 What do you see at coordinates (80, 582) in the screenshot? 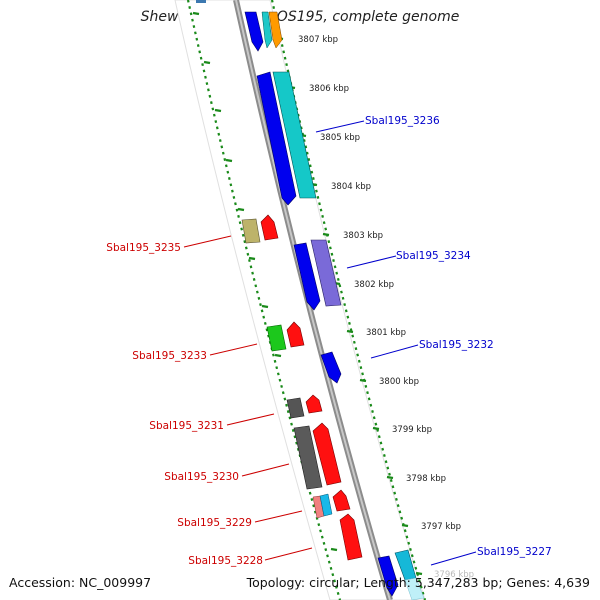
I see `accession-text: Accession: NC_009997` at bounding box center [80, 582].